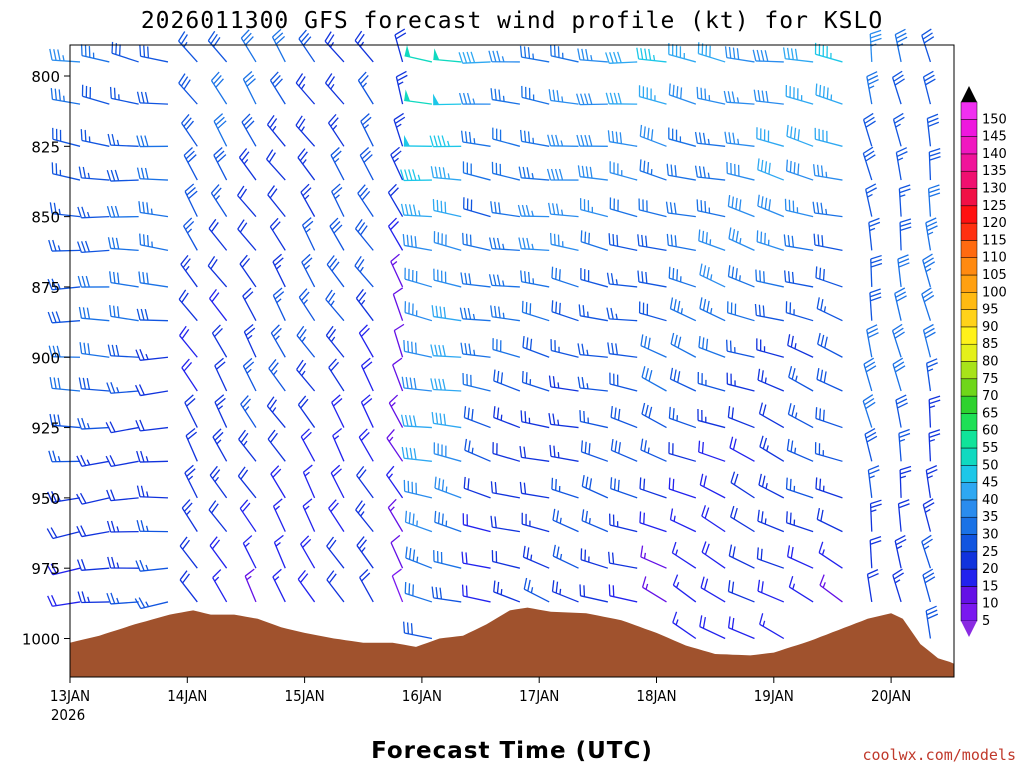  I want to click on colorbar-label: 35, so click(990, 517).